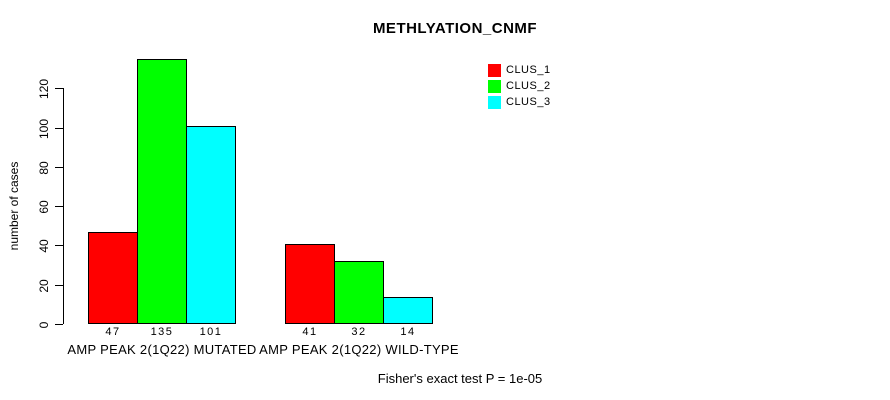 The height and width of the screenshot is (400, 890). Describe the element at coordinates (408, 310) in the screenshot. I see `bar-clus_3-group2` at that location.